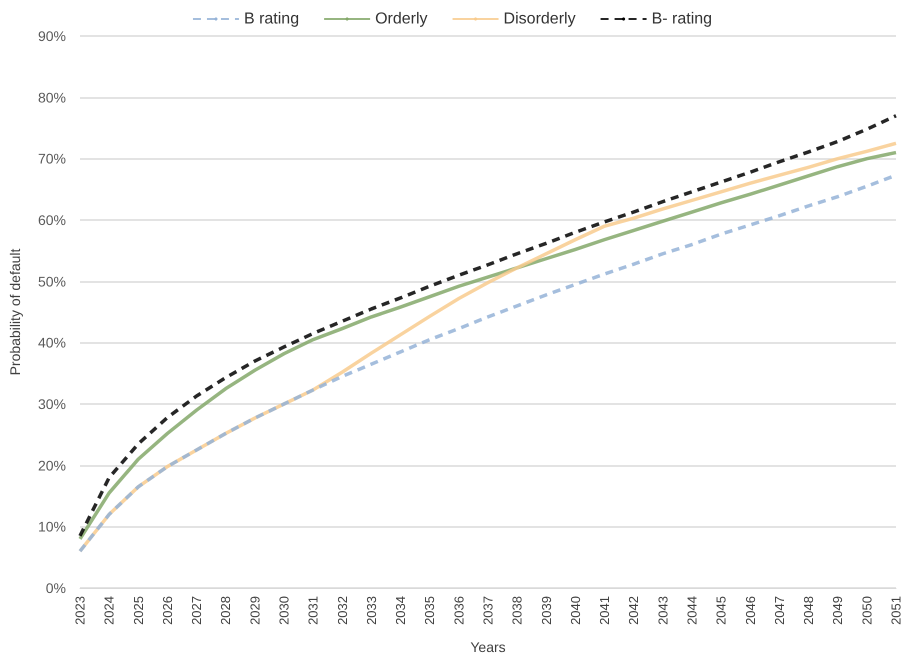 Image resolution: width=904 pixels, height=659 pixels. Describe the element at coordinates (272, 19) in the screenshot. I see `legend-label: B rating` at that location.